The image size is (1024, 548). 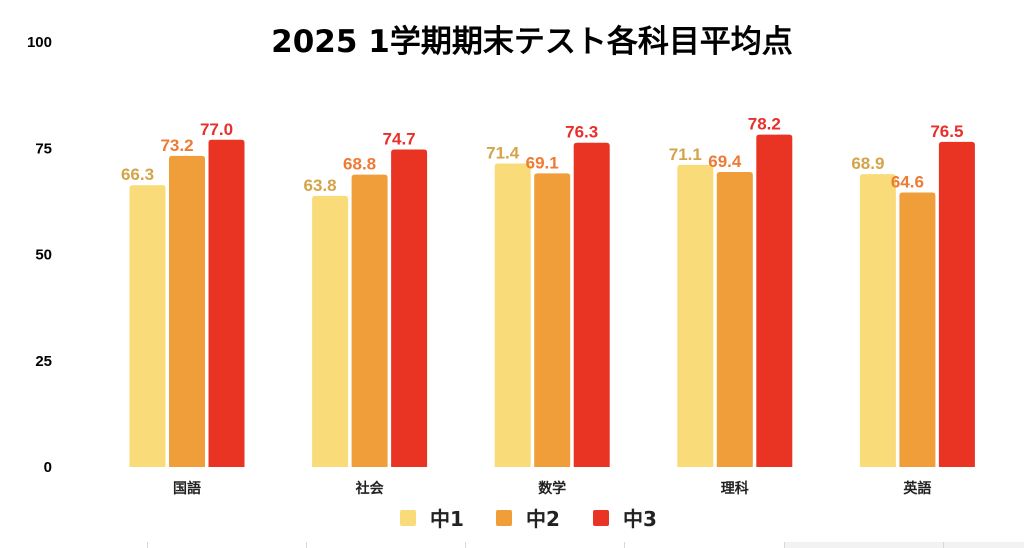 What do you see at coordinates (39, 42) in the screenshot?
I see `y-tick-label: 100` at bounding box center [39, 42].